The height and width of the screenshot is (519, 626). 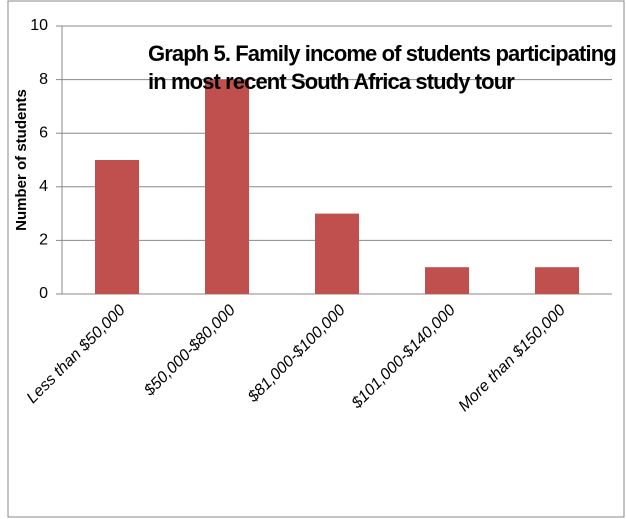 I want to click on x-tick-label: Less than $50,000, so click(x=76, y=354).